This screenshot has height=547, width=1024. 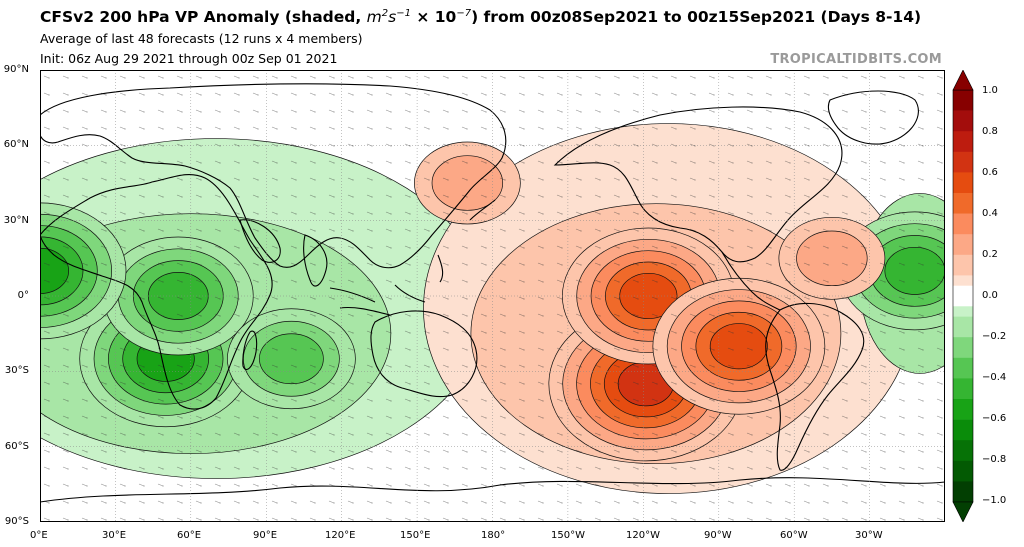 I want to click on lon-label: 90°E, so click(x=265, y=535).